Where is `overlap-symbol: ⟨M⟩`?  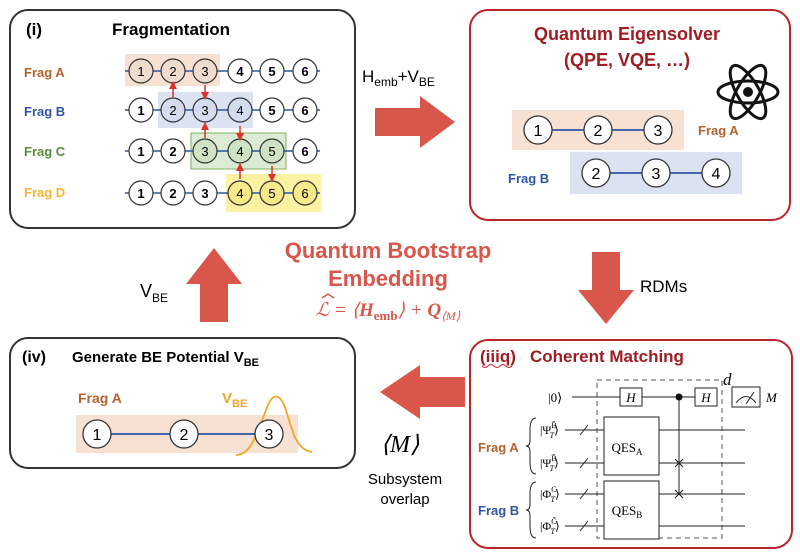 overlap-symbol: ⟨M⟩ is located at coordinates (400, 445).